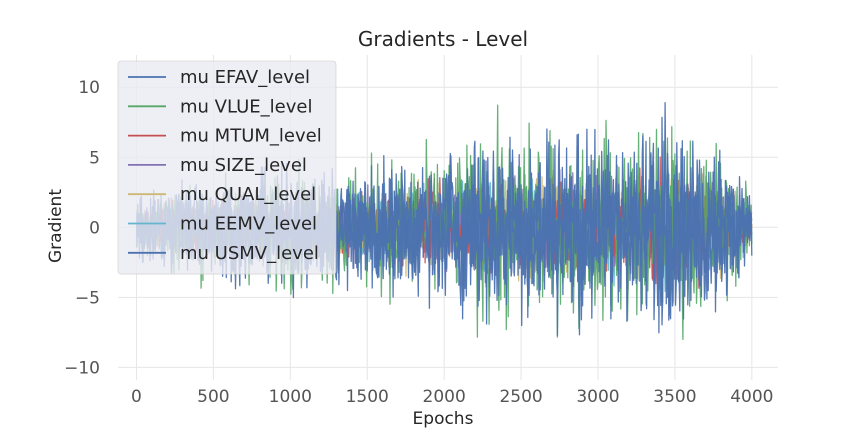 The width and height of the screenshot is (864, 432). I want to click on legend-label: mu SIZE_level, so click(243, 165).